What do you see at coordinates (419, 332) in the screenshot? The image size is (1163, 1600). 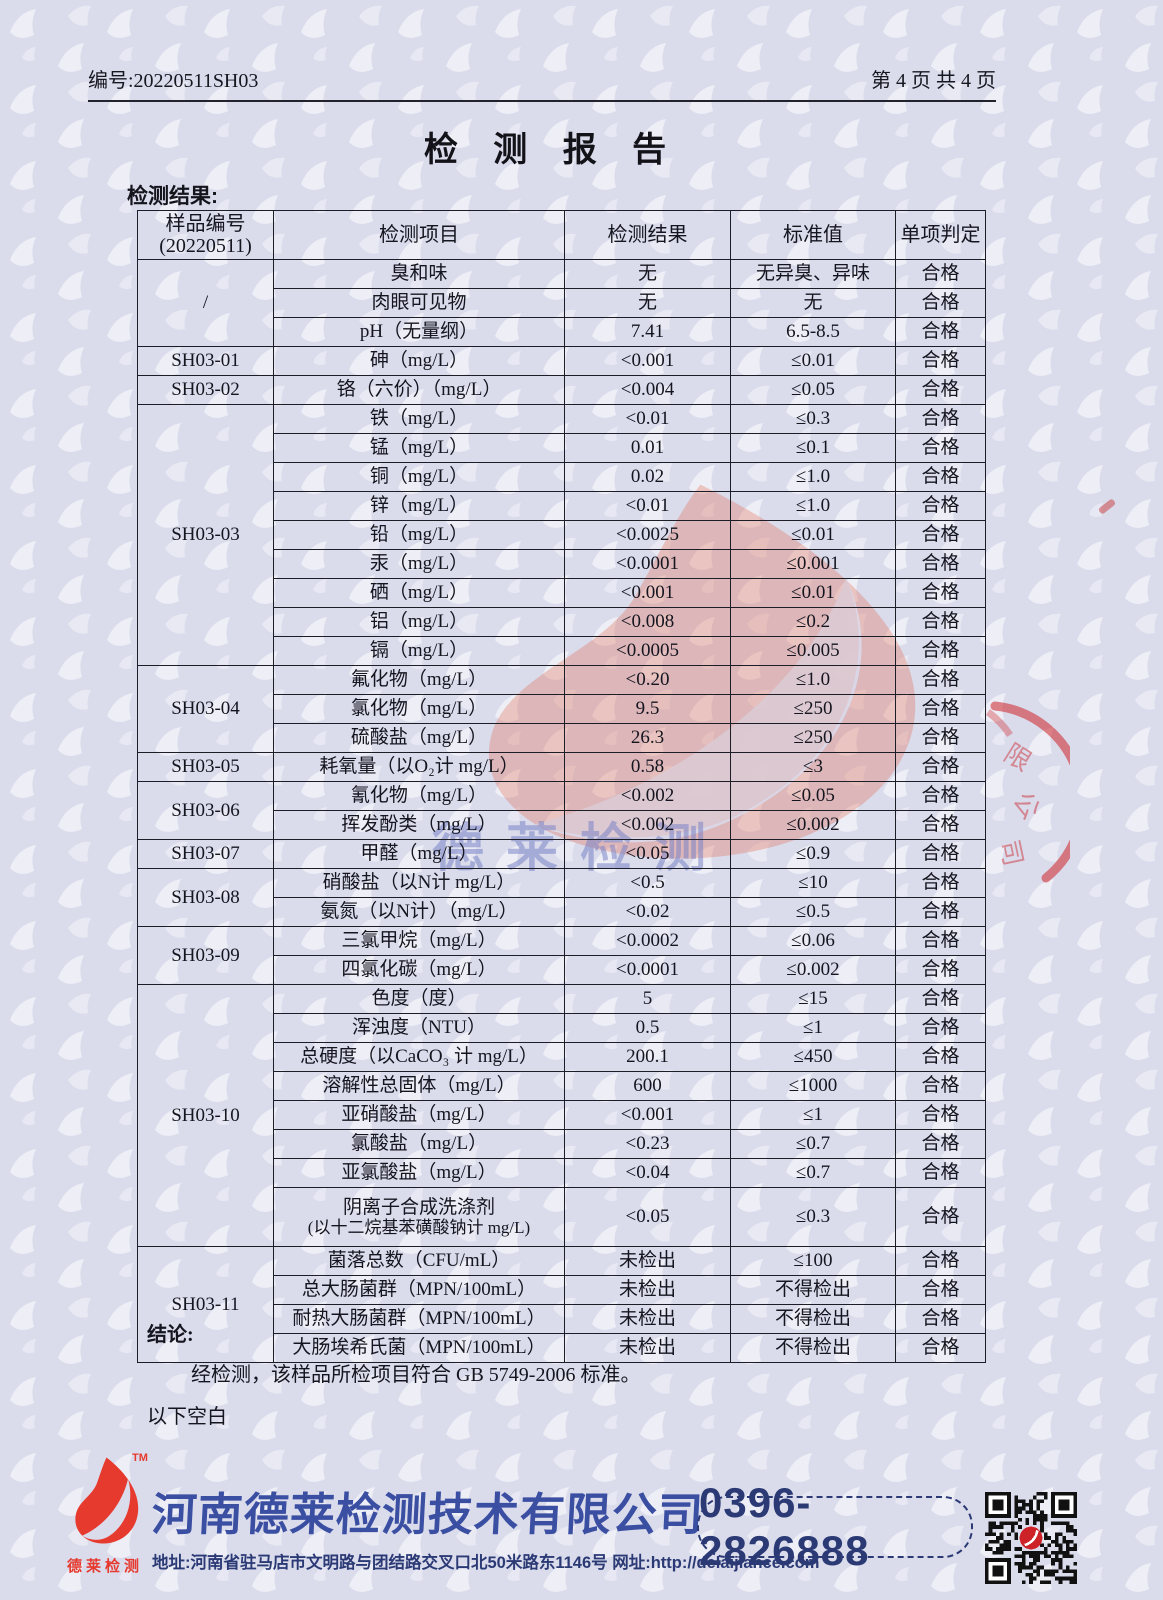 I see `item-cell: pH（无量纲）` at bounding box center [419, 332].